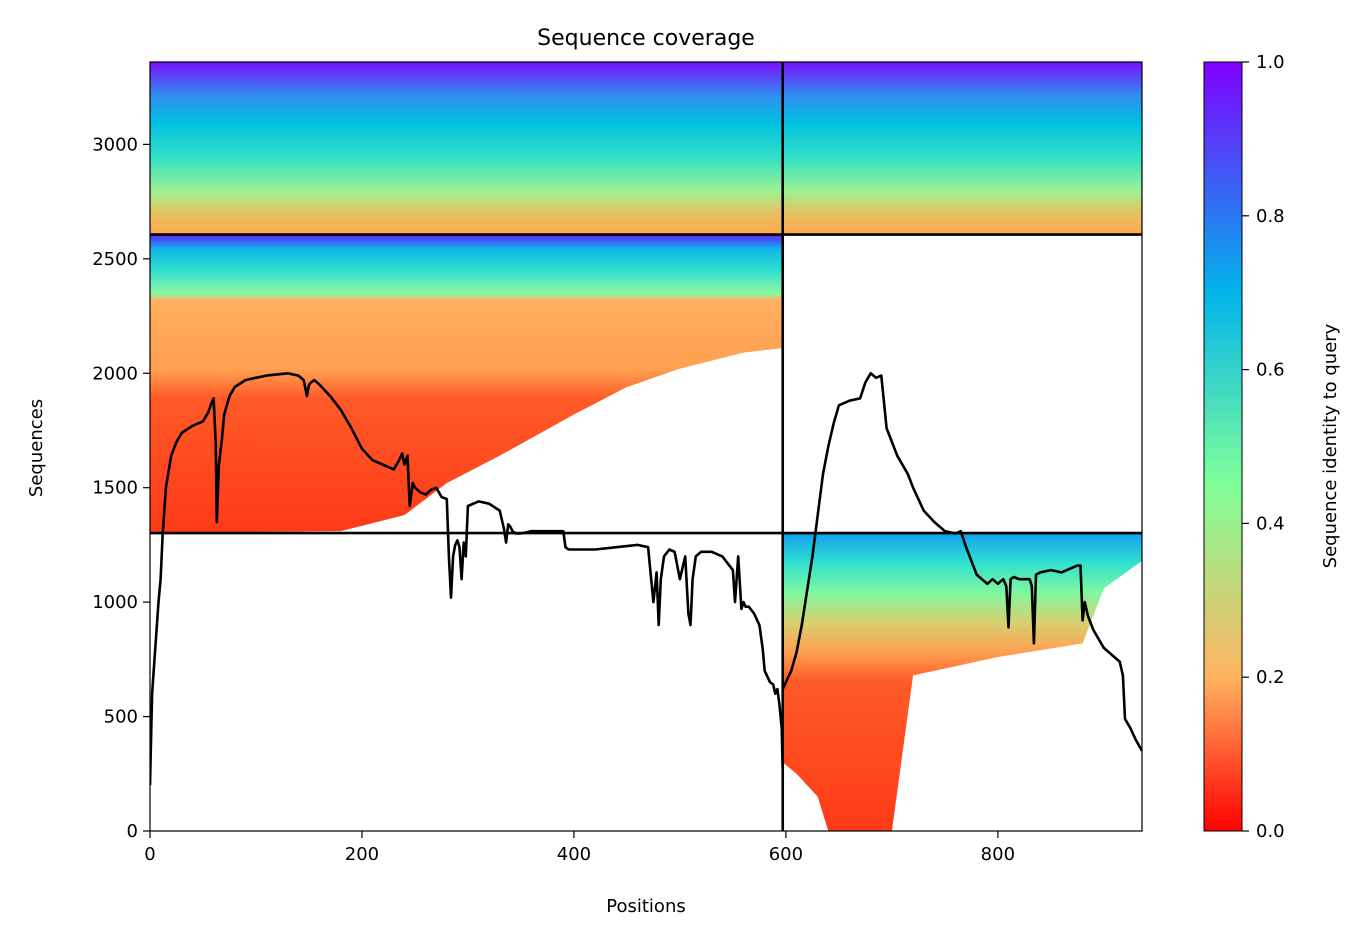  I want to click on y-tick-label: 0, so click(132, 831).